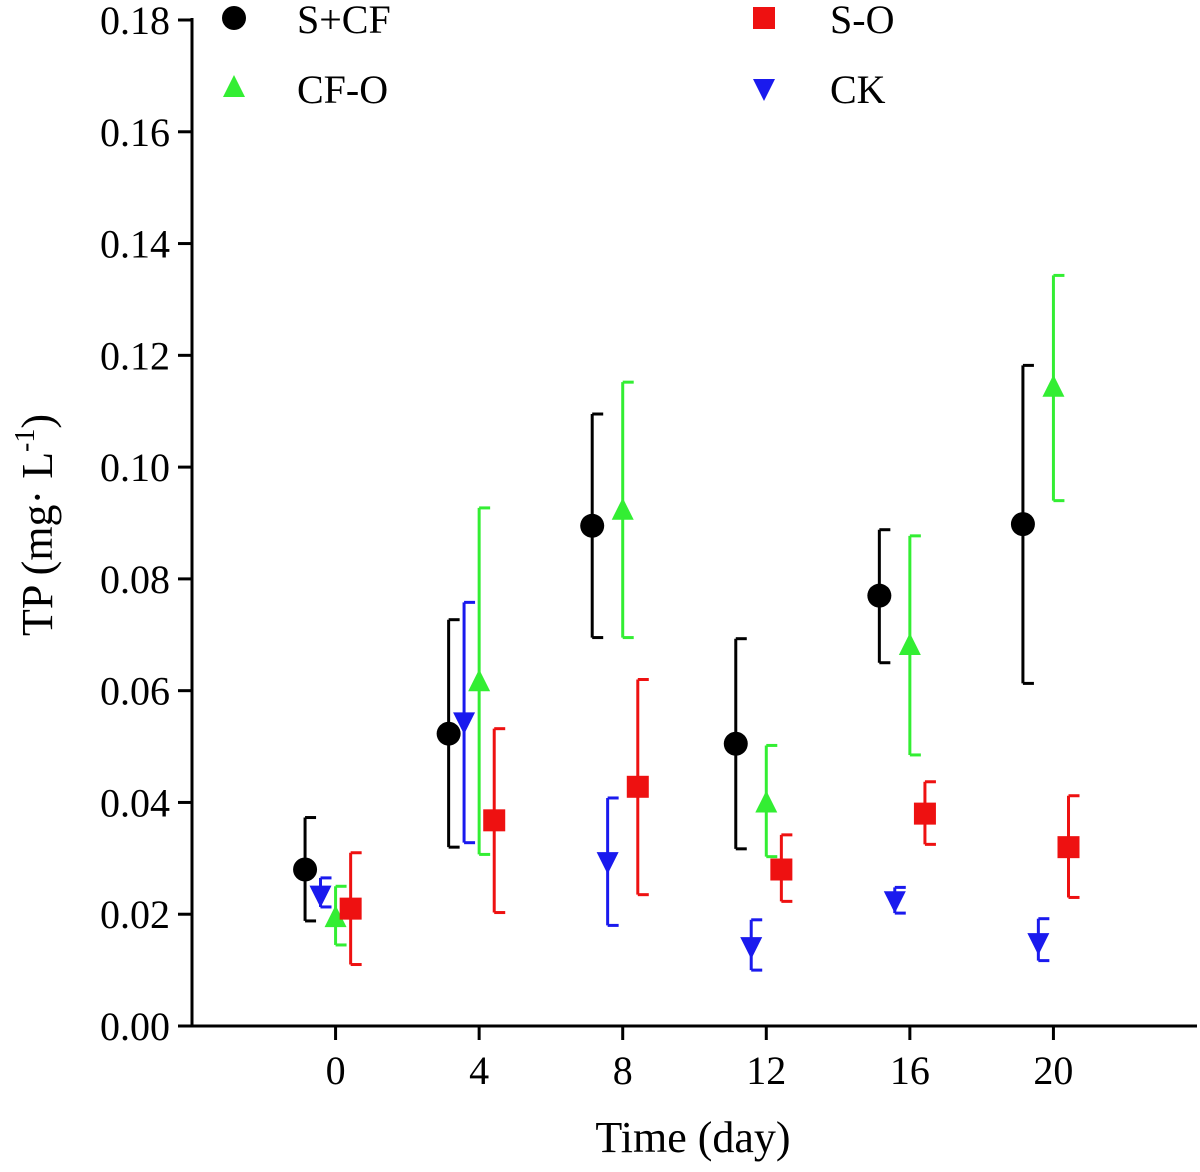 This screenshot has width=1200, height=1172. What do you see at coordinates (135, 691) in the screenshot?
I see `y-tick-label: 0.06` at bounding box center [135, 691].